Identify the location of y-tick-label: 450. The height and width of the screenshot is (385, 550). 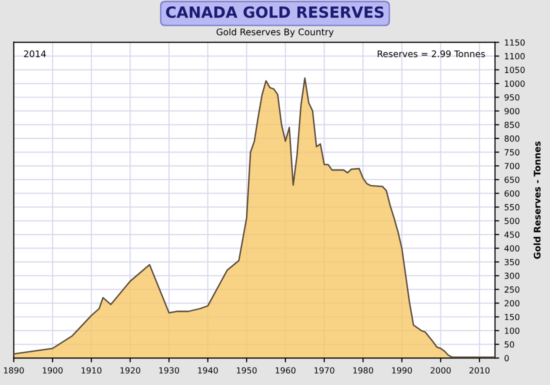
(512, 234).